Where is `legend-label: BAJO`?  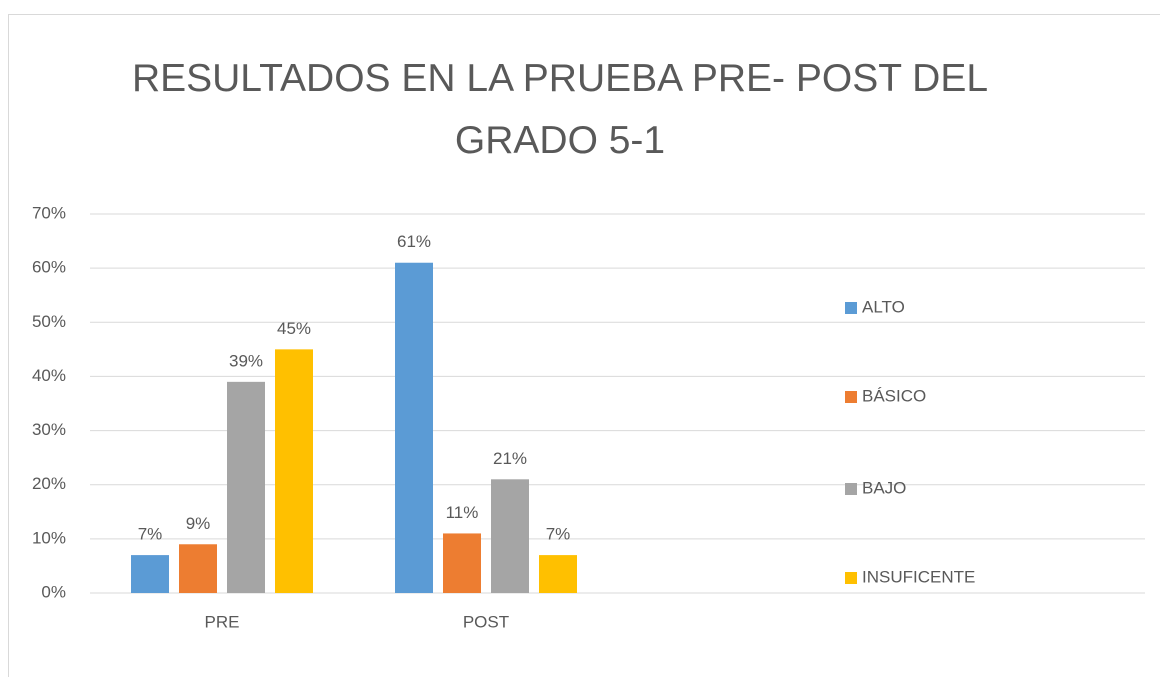 legend-label: BAJO is located at coordinates (884, 487).